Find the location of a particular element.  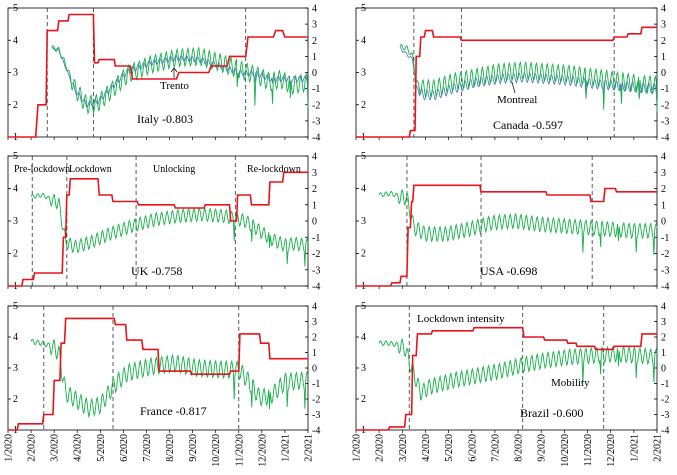

country-label: Canada -0.597 is located at coordinates (528, 125).